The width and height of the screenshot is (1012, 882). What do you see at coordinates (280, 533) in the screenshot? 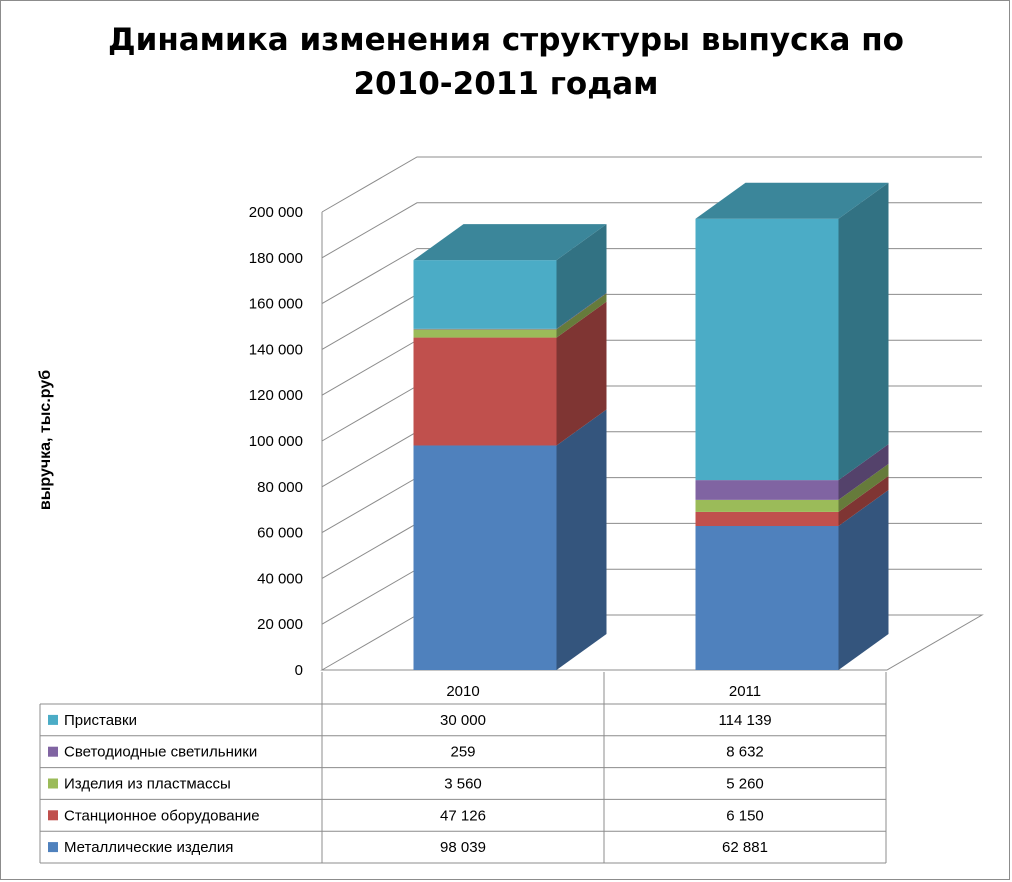
I see `y-tick-label: 60 000` at bounding box center [280, 533].